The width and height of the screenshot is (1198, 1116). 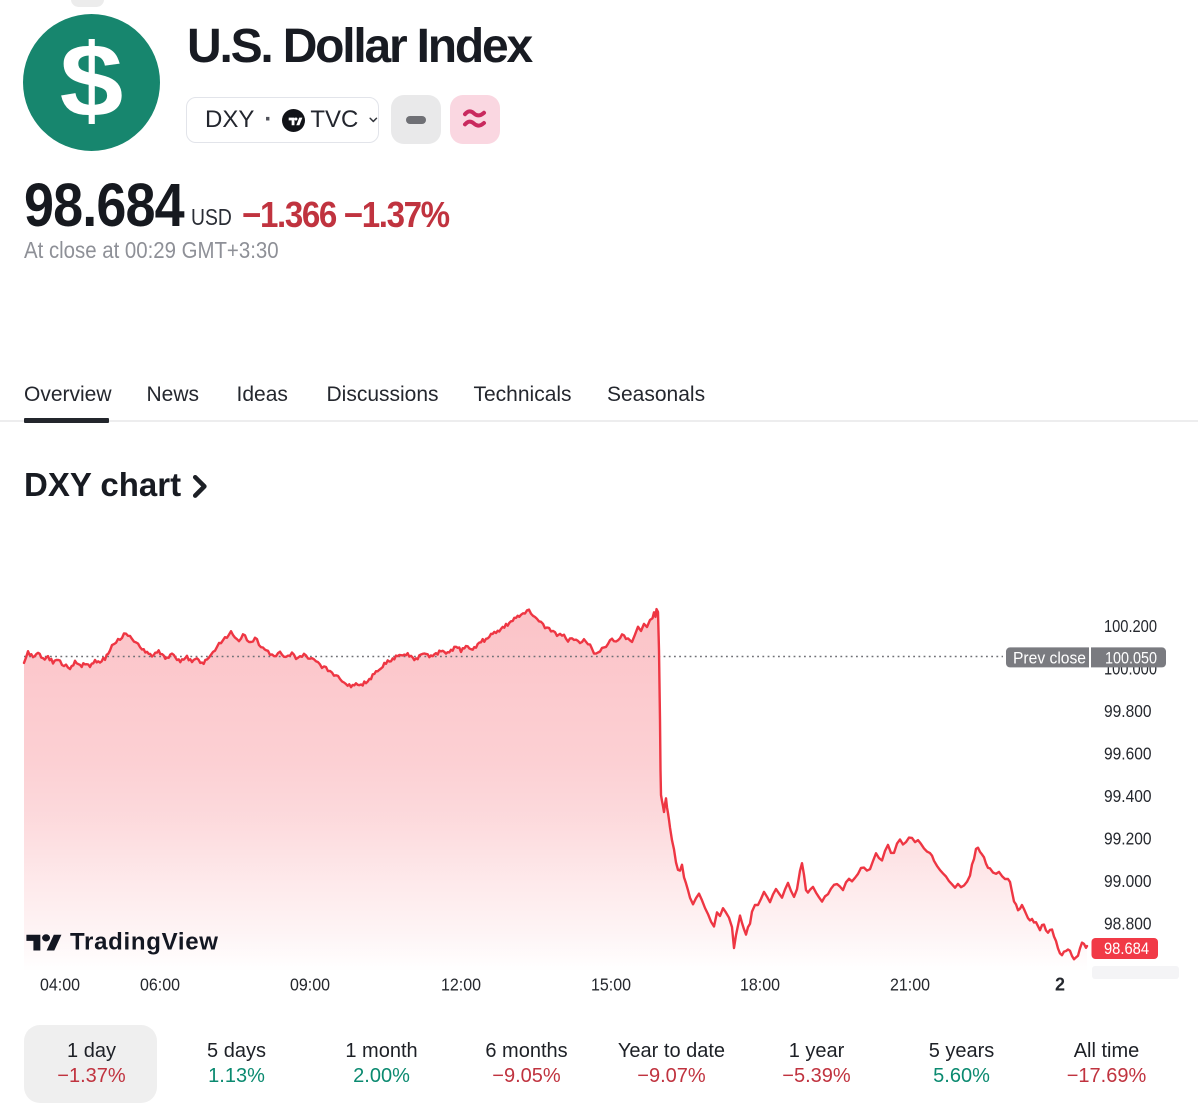 What do you see at coordinates (144, 942) in the screenshot?
I see `svg-text: TradingView` at bounding box center [144, 942].